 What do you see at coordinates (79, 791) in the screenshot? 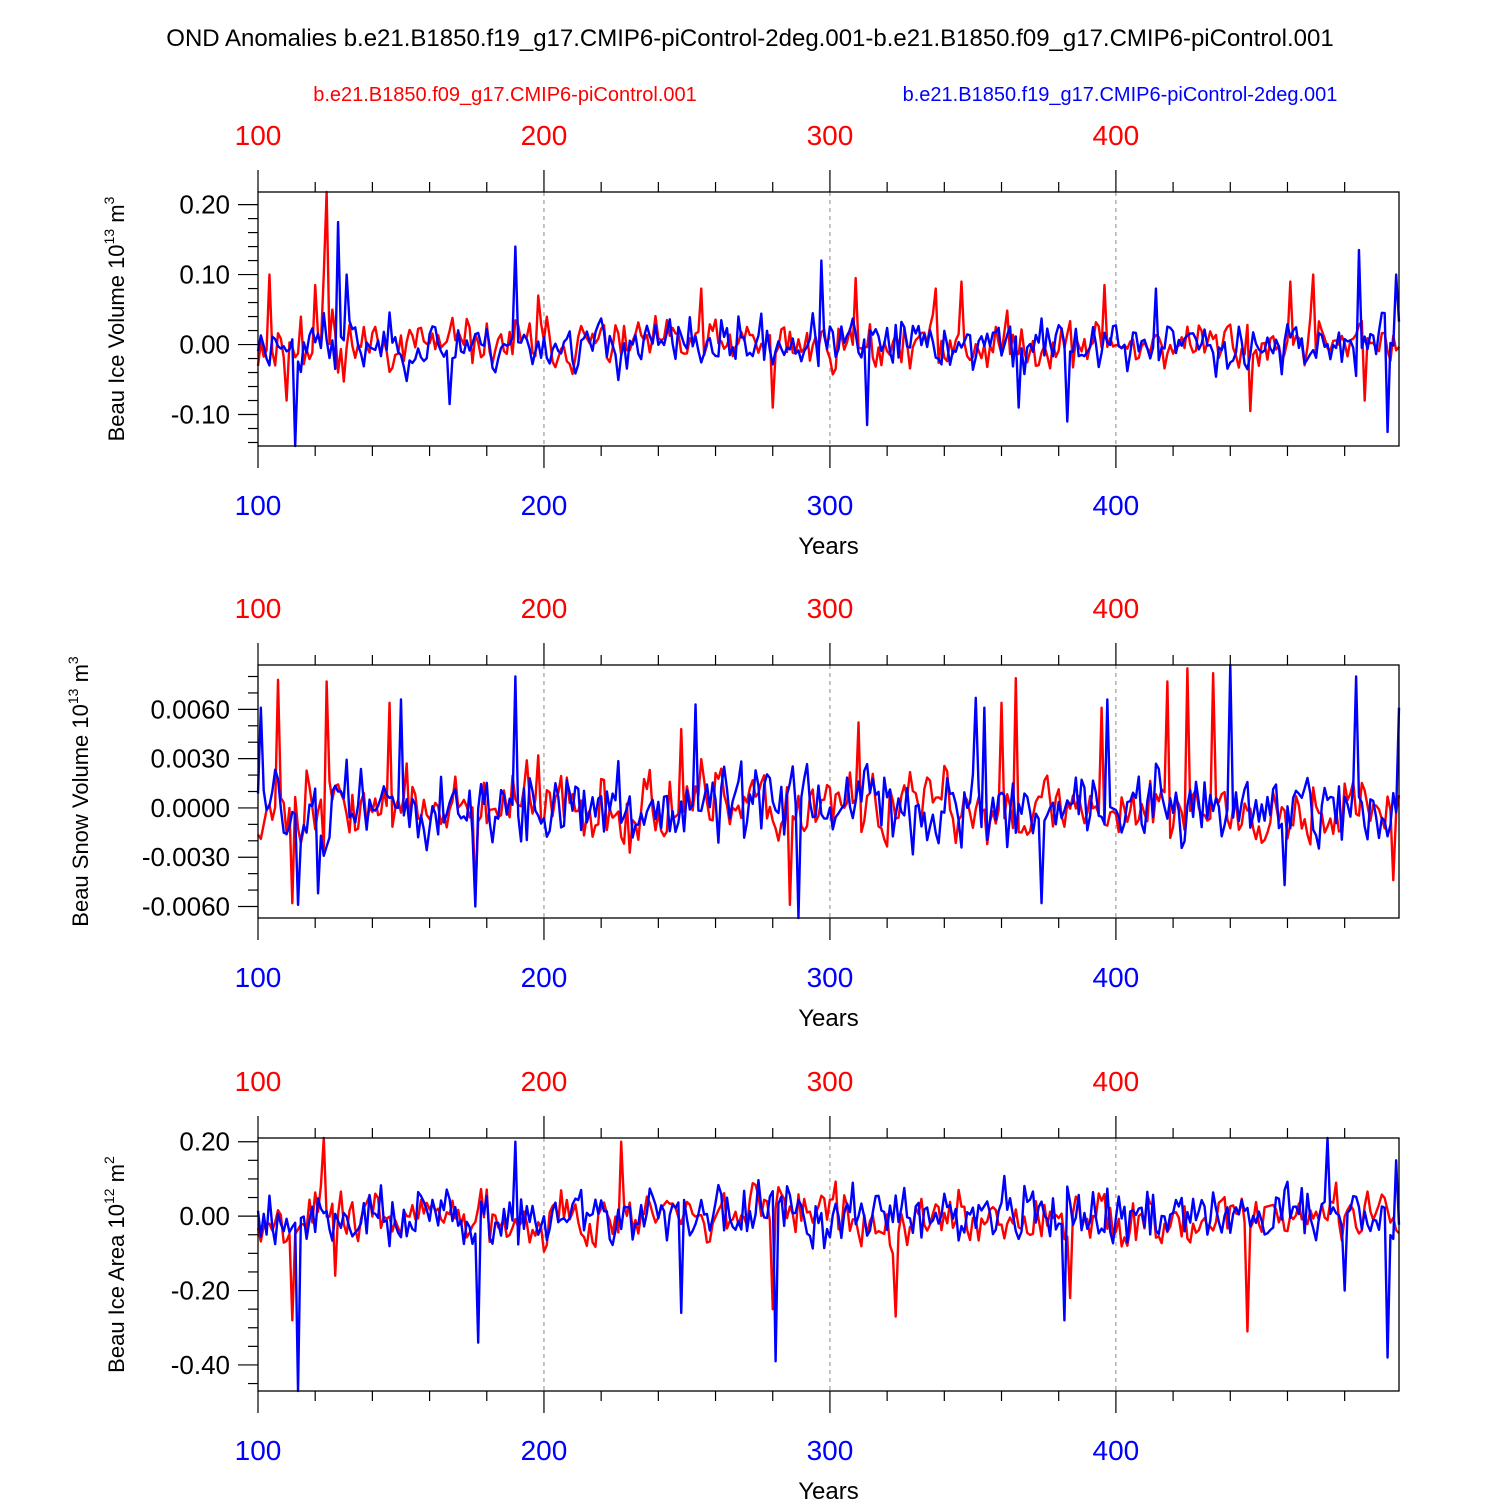
I see `y-axis-label: Beau Snow Volume 1013 m3` at bounding box center [79, 791].